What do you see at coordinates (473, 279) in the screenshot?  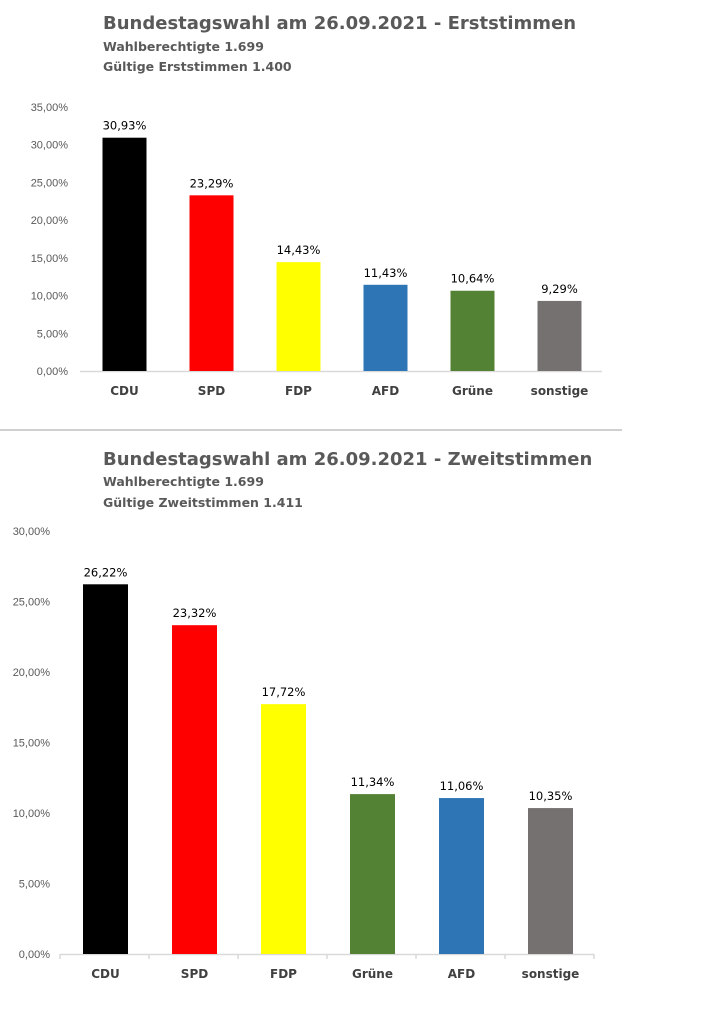 I see `data-label: 10,64%` at bounding box center [473, 279].